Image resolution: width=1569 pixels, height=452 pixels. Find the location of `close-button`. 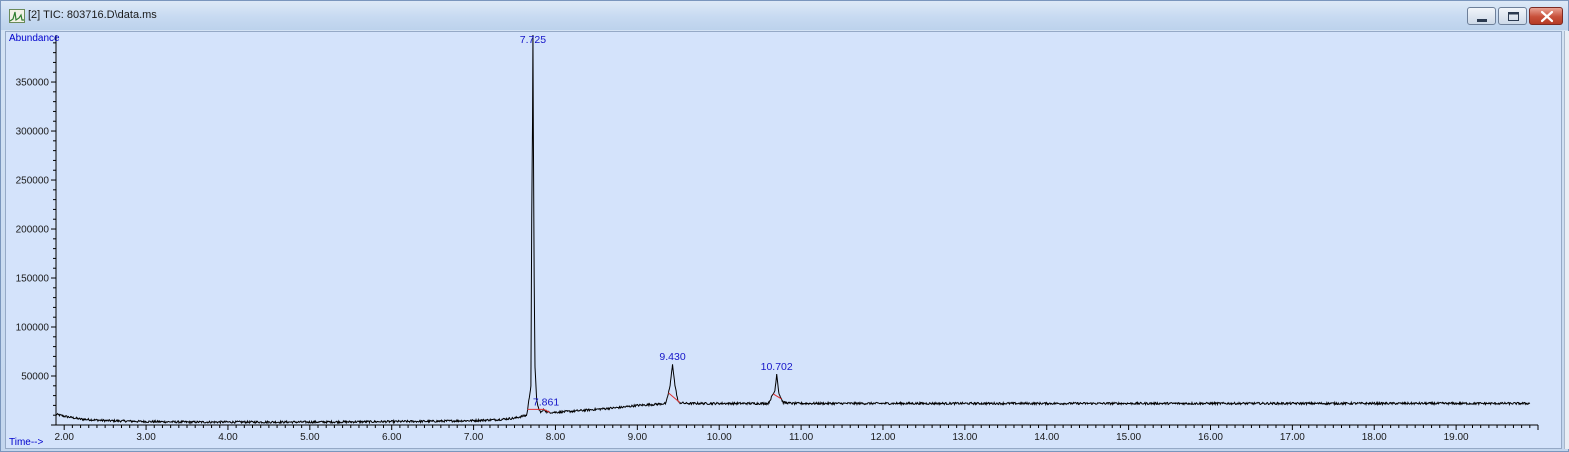

close-button is located at coordinates (1546, 16).